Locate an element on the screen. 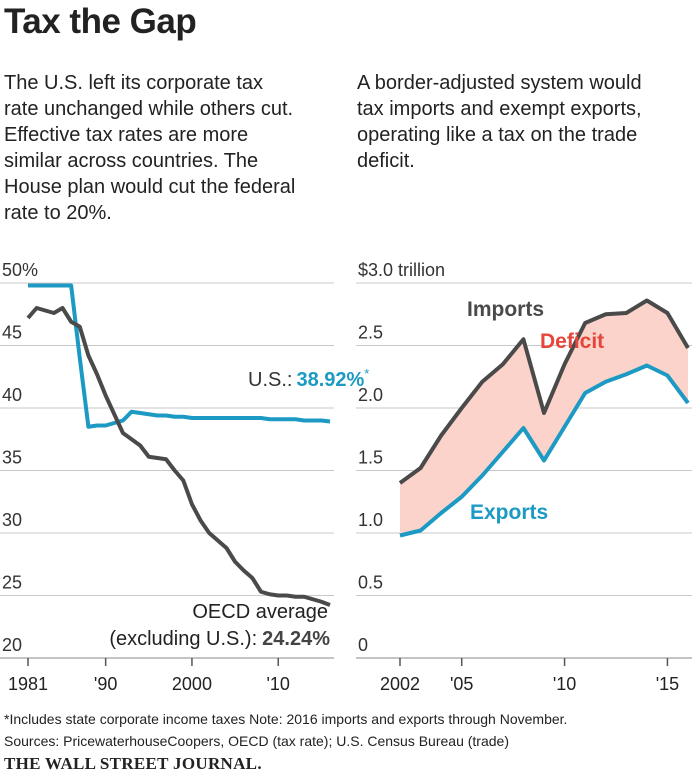 The width and height of the screenshot is (700, 781). x-tick-label: '90 is located at coordinates (105, 684).